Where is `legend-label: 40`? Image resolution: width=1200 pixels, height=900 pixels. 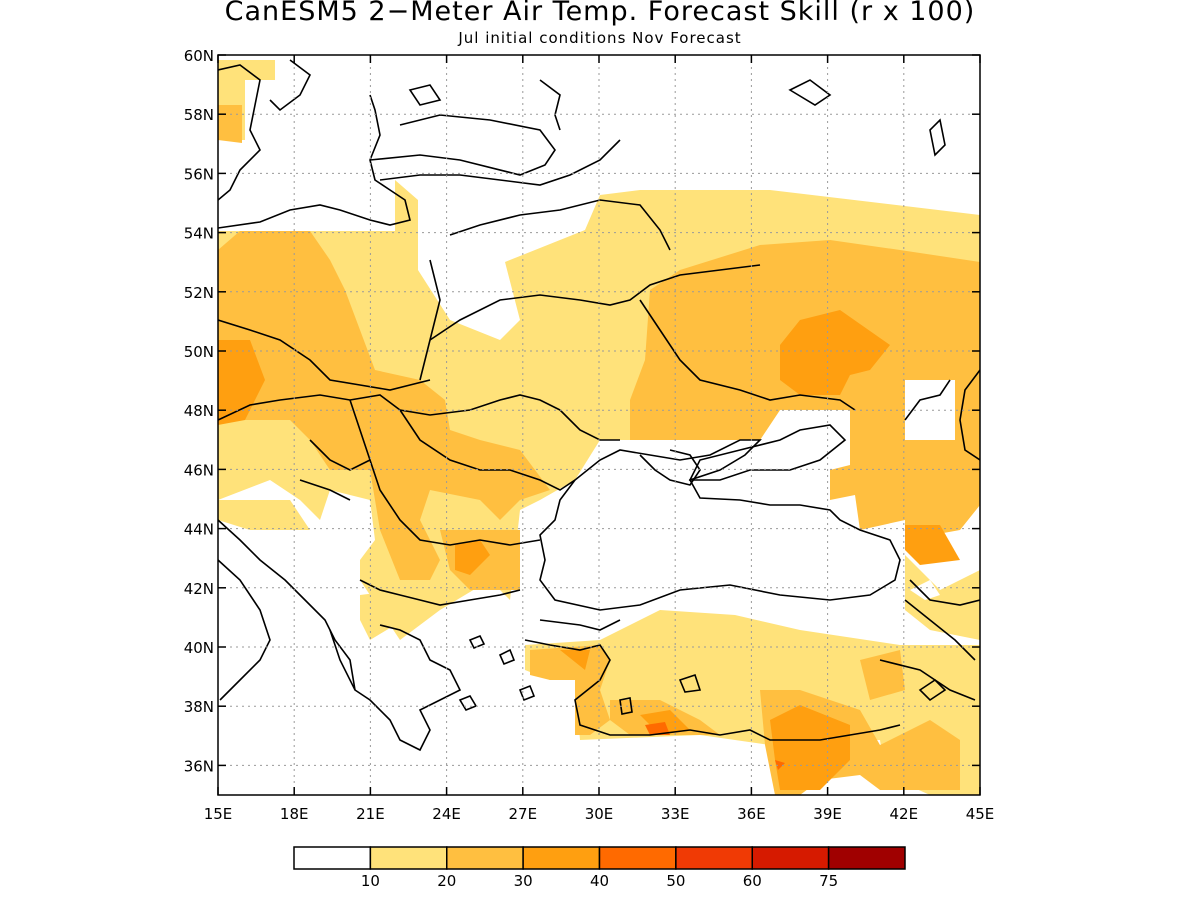
legend-label: 40 is located at coordinates (599, 881).